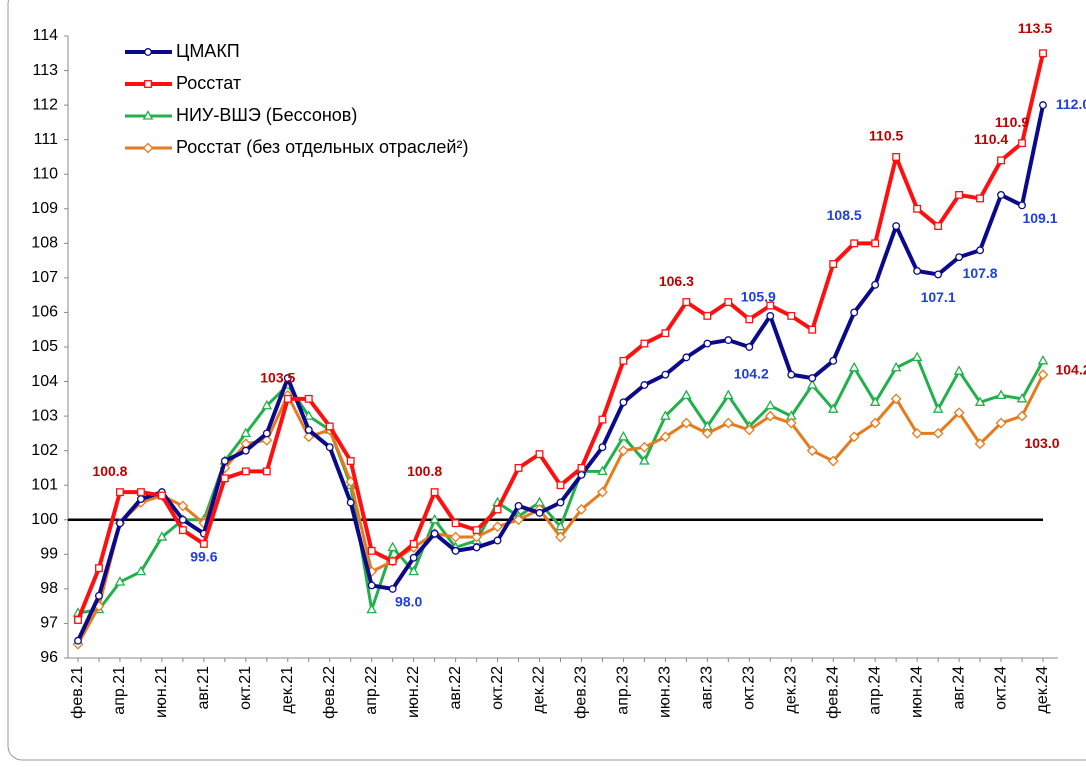  Describe the element at coordinates (916, 692) in the screenshot. I see `x-tick-label: июн.24` at that location.